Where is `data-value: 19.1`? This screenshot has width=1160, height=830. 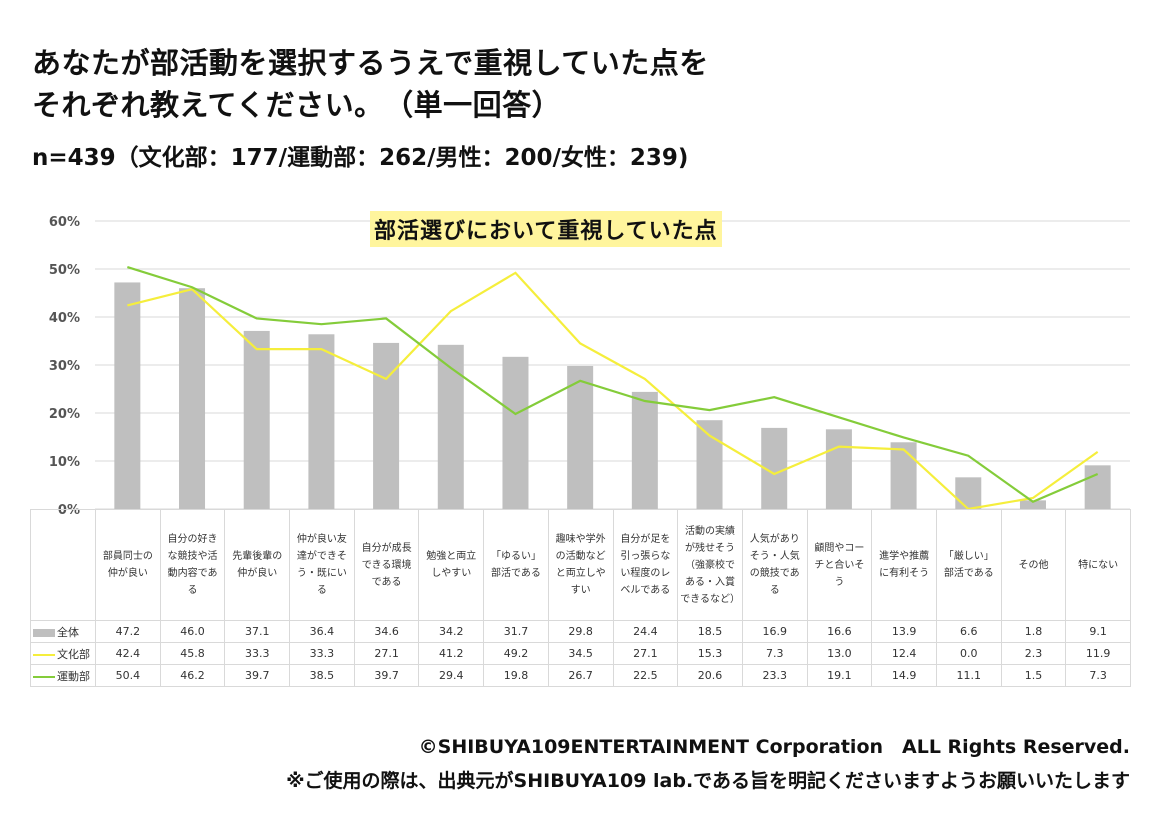
data-value: 19.1 is located at coordinates (839, 675).